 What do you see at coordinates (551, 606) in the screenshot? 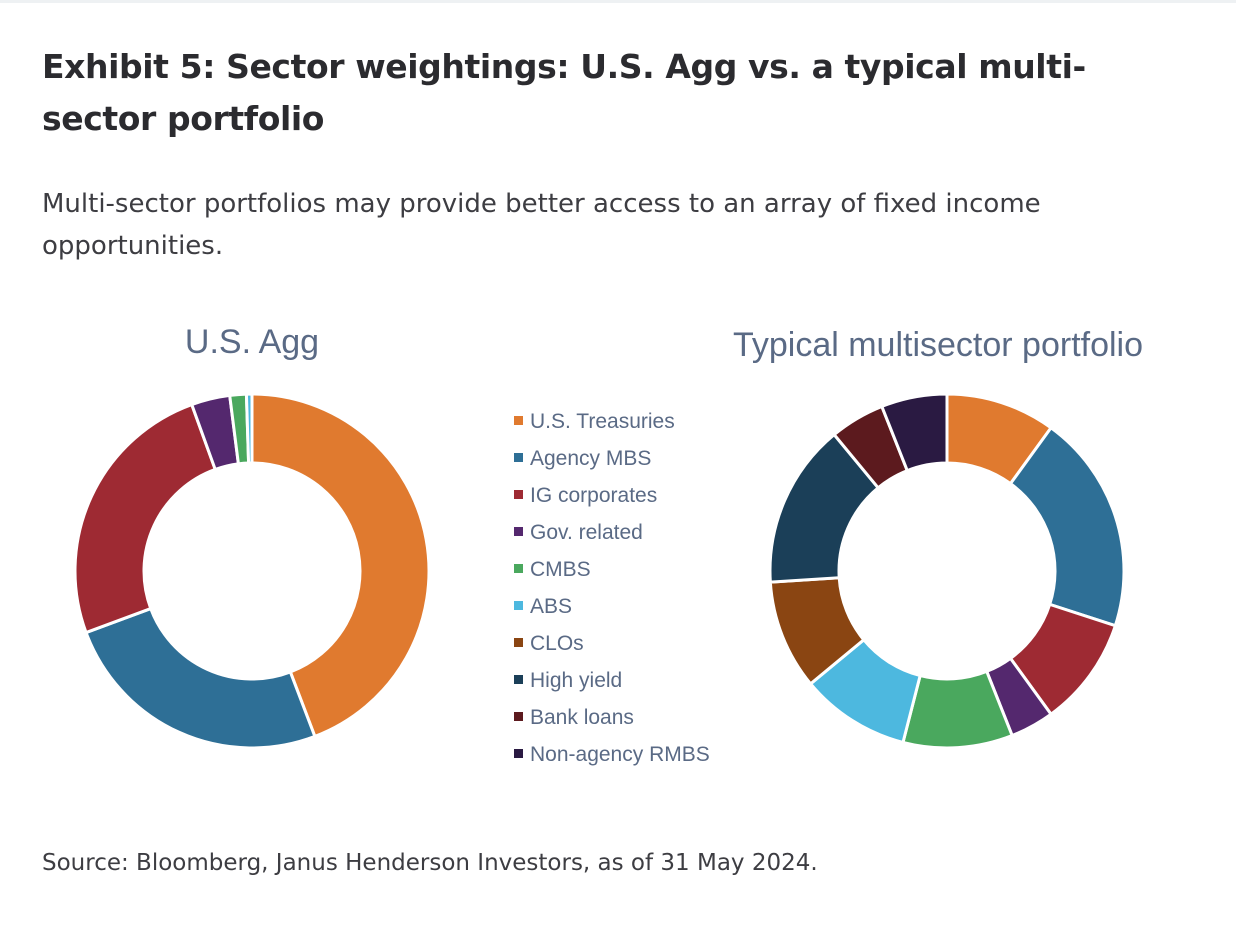
I see `legend-label-abs: ABS` at bounding box center [551, 606].